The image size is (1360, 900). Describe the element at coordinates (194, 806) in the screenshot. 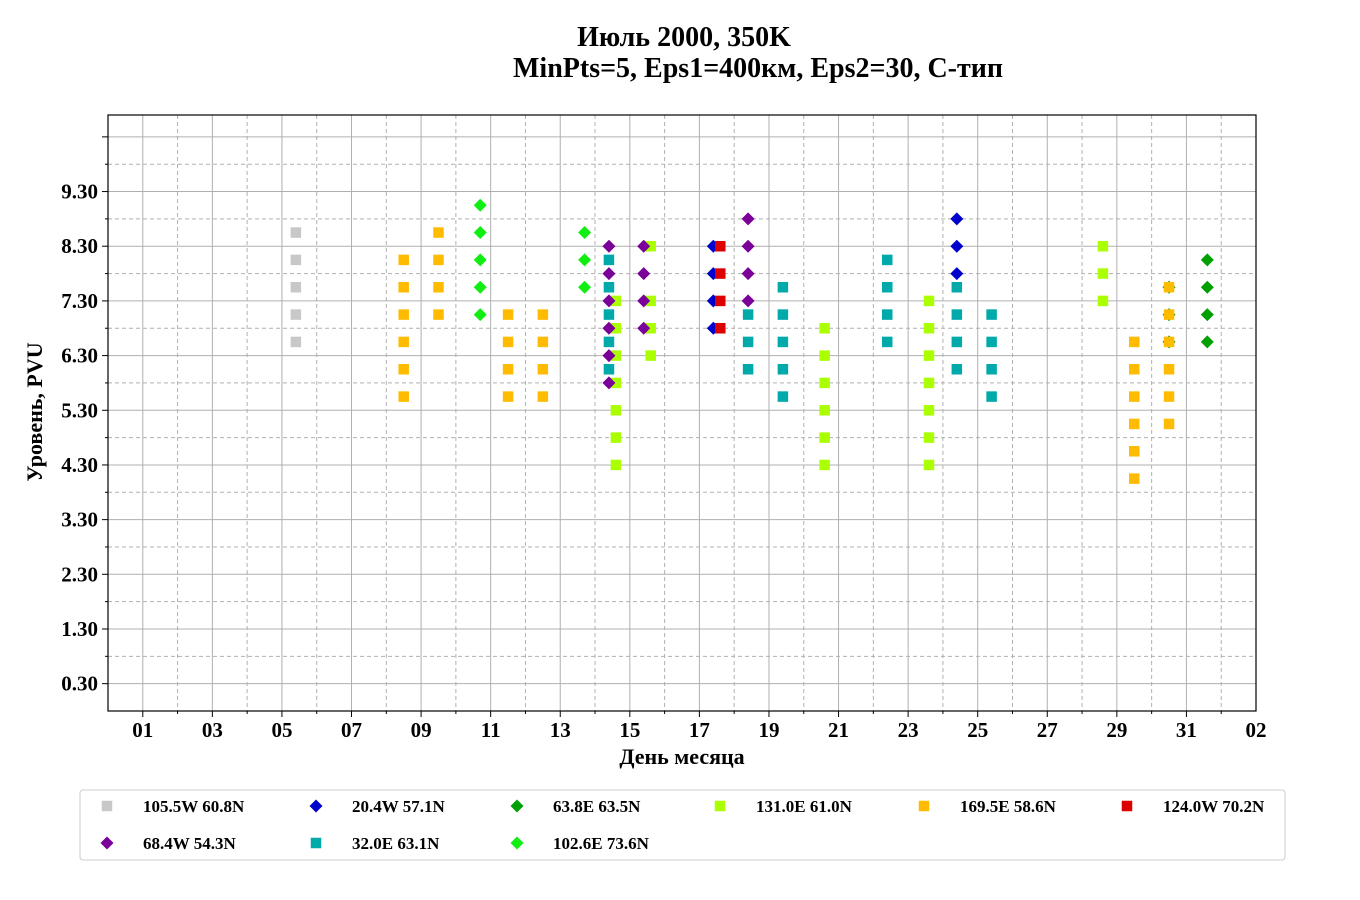

I see `legend-label: 105.5W 60.8N` at that location.